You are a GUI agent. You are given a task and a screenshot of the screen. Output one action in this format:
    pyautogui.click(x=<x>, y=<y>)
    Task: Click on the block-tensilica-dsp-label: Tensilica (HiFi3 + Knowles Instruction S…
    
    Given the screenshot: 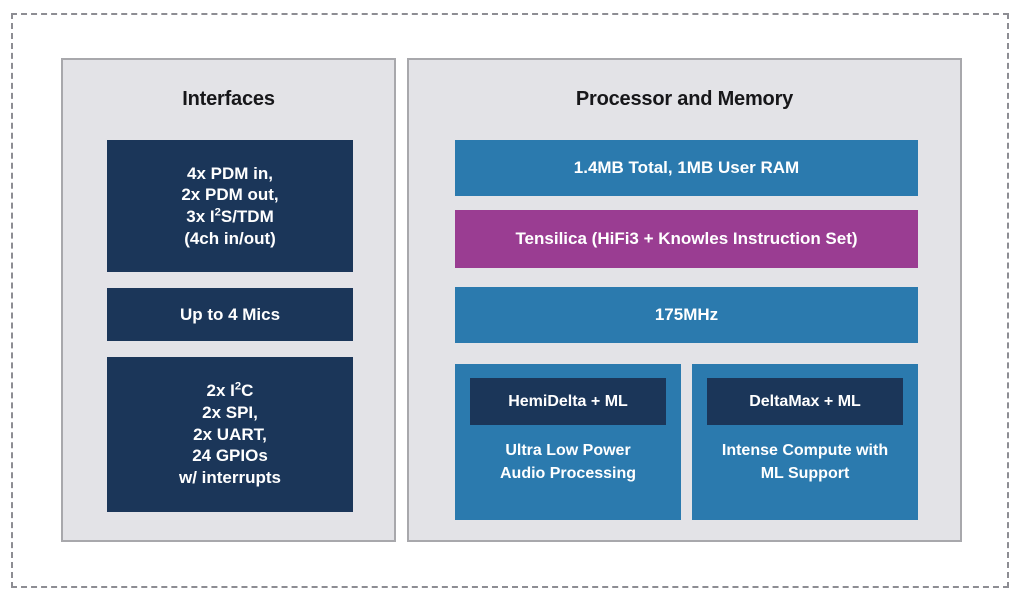 What is the action you would take?
    pyautogui.click(x=686, y=239)
    